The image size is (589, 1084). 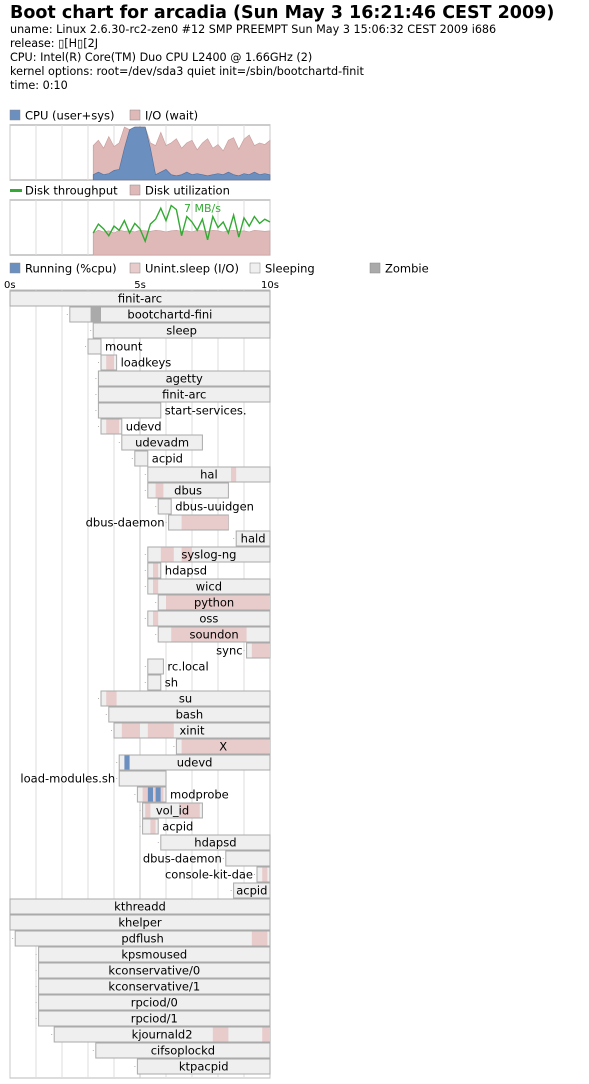 I want to click on process-label: hdapsd, so click(x=215, y=843).